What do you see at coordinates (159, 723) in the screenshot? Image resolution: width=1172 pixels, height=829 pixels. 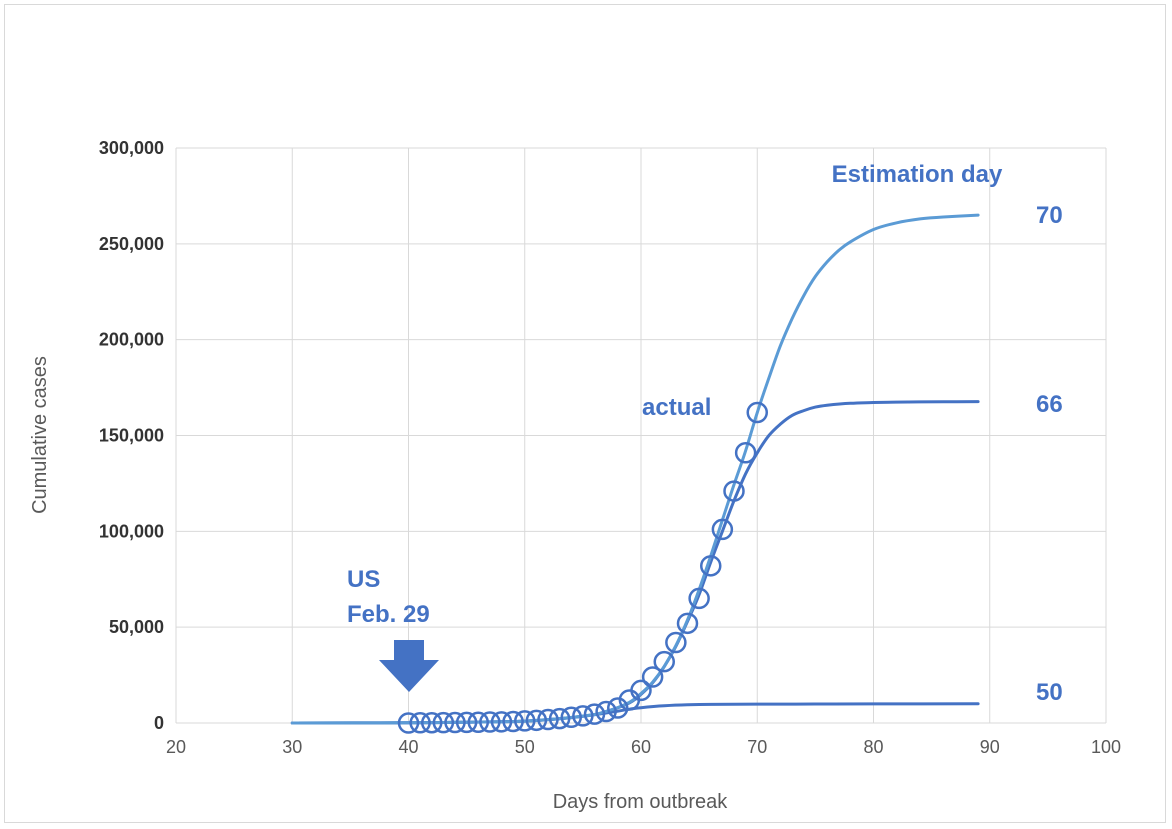 I see `y-tick-label: 0` at bounding box center [159, 723].